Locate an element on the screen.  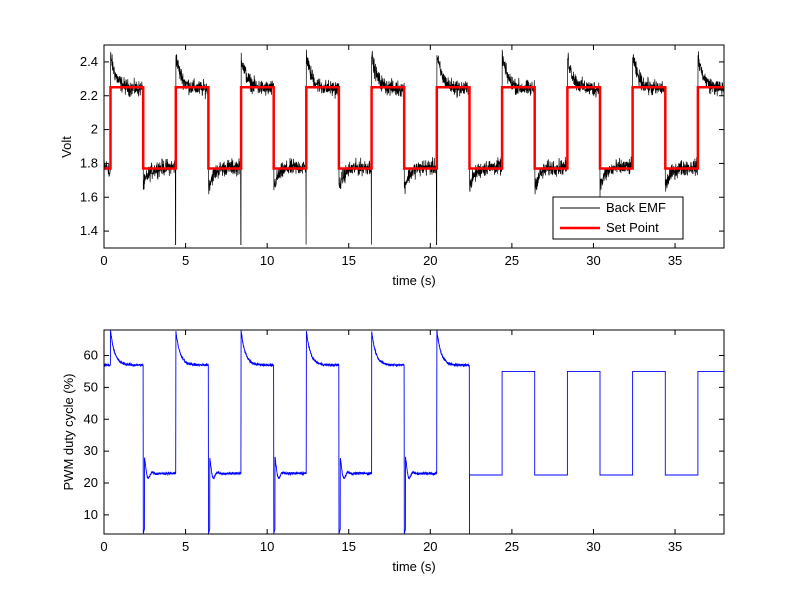
top-y-tick-label: 1.4 is located at coordinates (89, 230).